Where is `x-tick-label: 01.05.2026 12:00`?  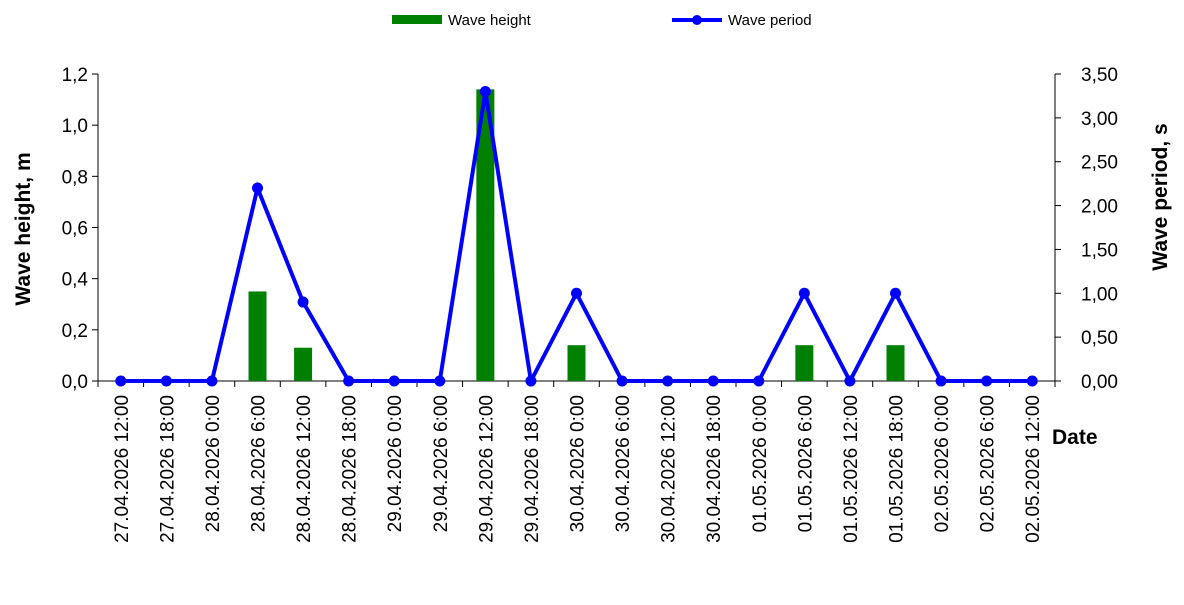
x-tick-label: 01.05.2026 12:00 is located at coordinates (851, 469).